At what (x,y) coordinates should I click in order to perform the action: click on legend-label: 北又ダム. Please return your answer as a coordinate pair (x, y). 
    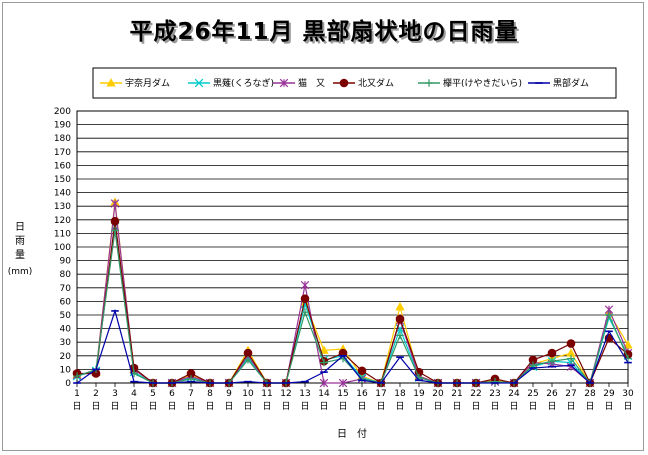
    Looking at the image, I should click on (376, 83).